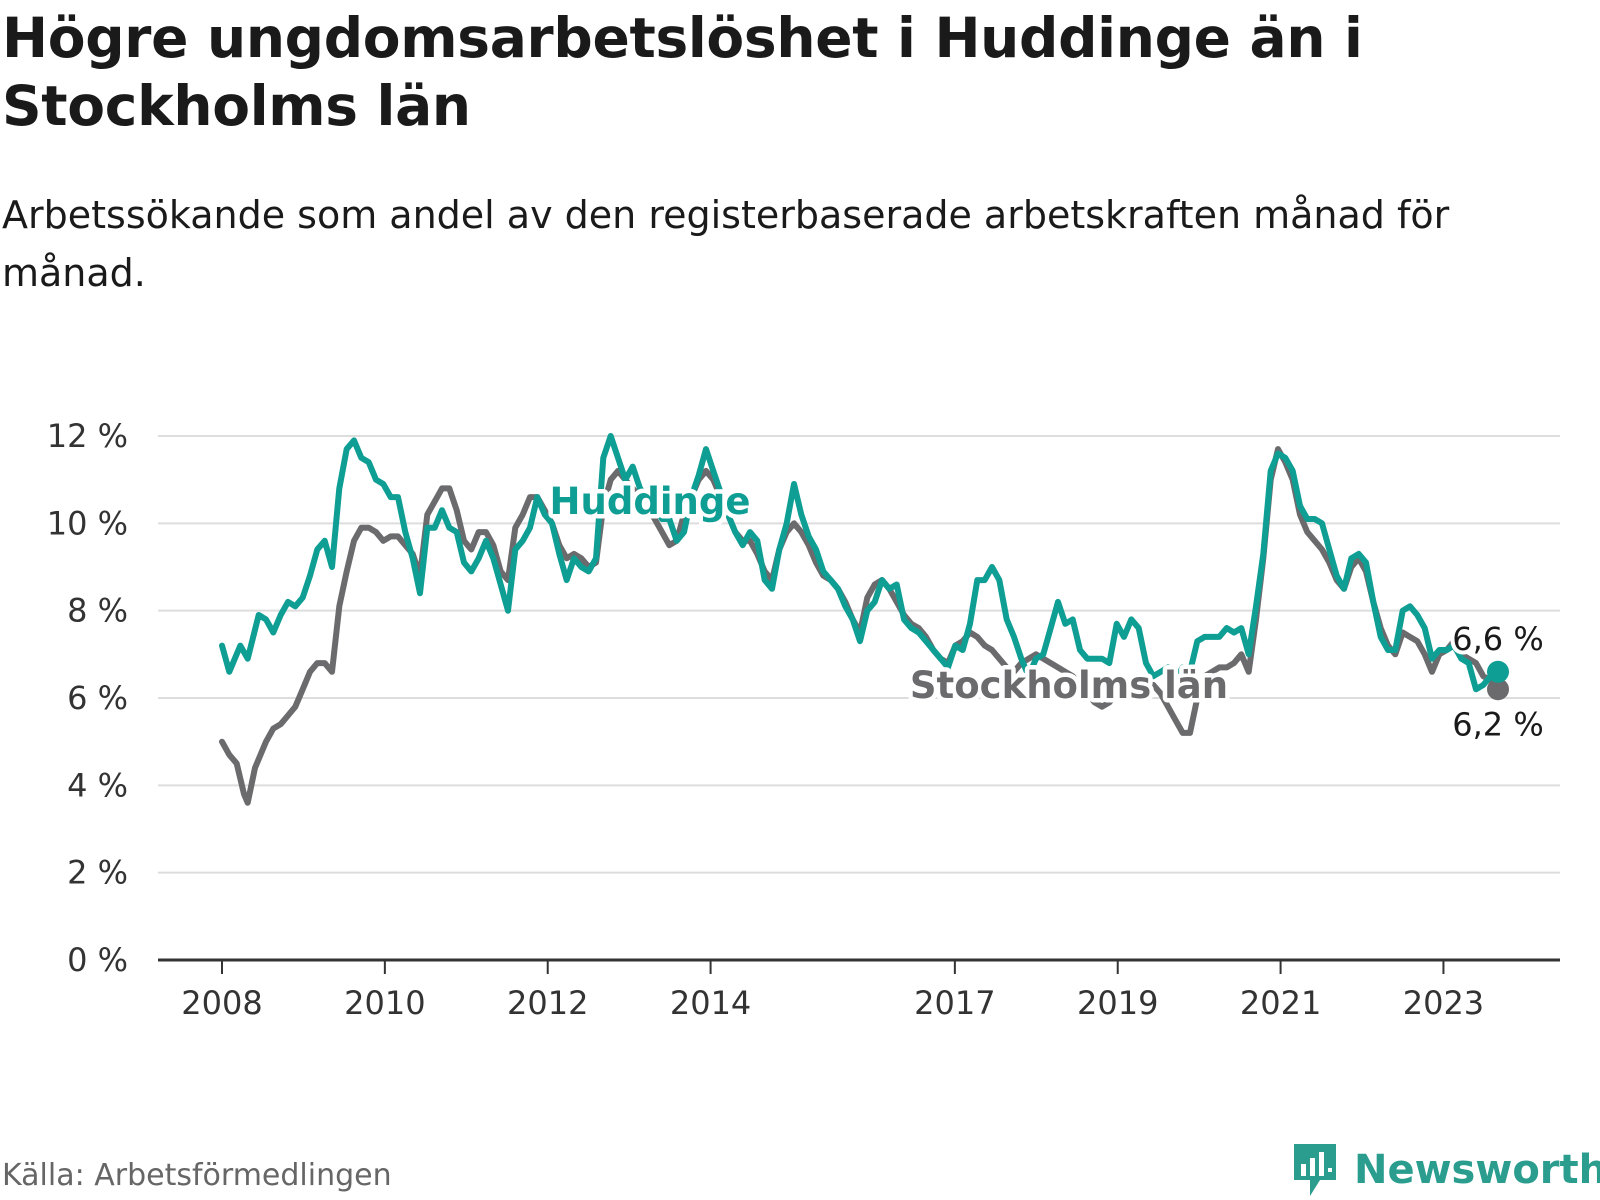 This screenshot has height=1200, width=1600. What do you see at coordinates (1046, 612) in the screenshot?
I see `series-labels: Huddinge Stockholms län 6,6 % 6,2 %` at bounding box center [1046, 612].